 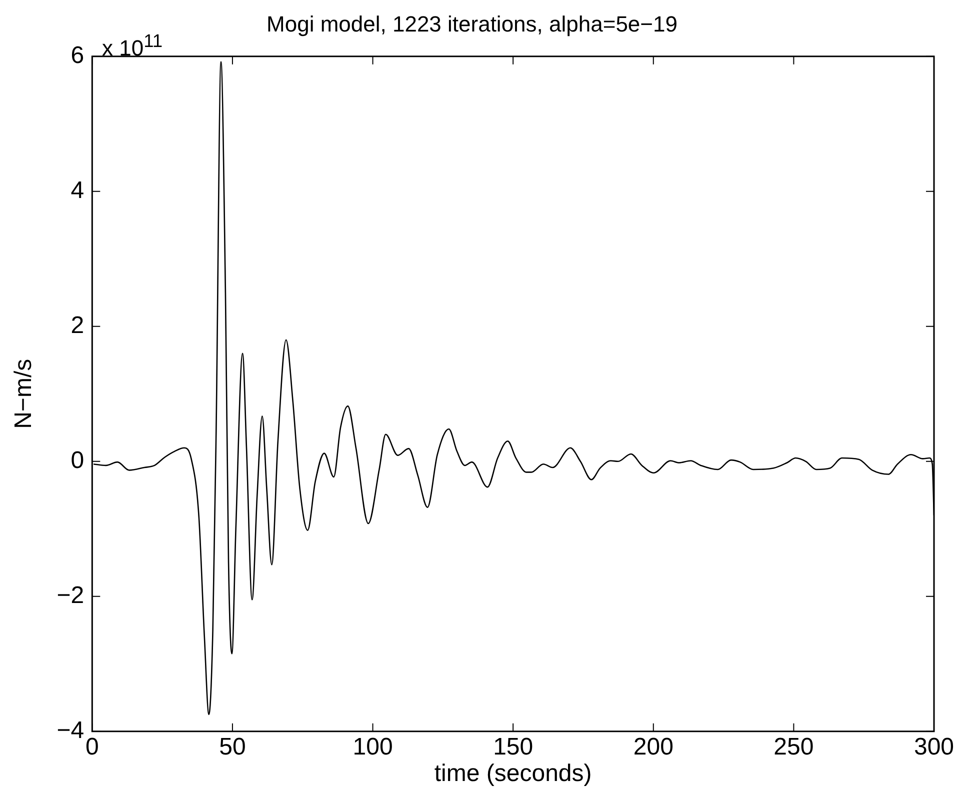 What do you see at coordinates (513, 746) in the screenshot?
I see `x-tick-label: 150` at bounding box center [513, 746].